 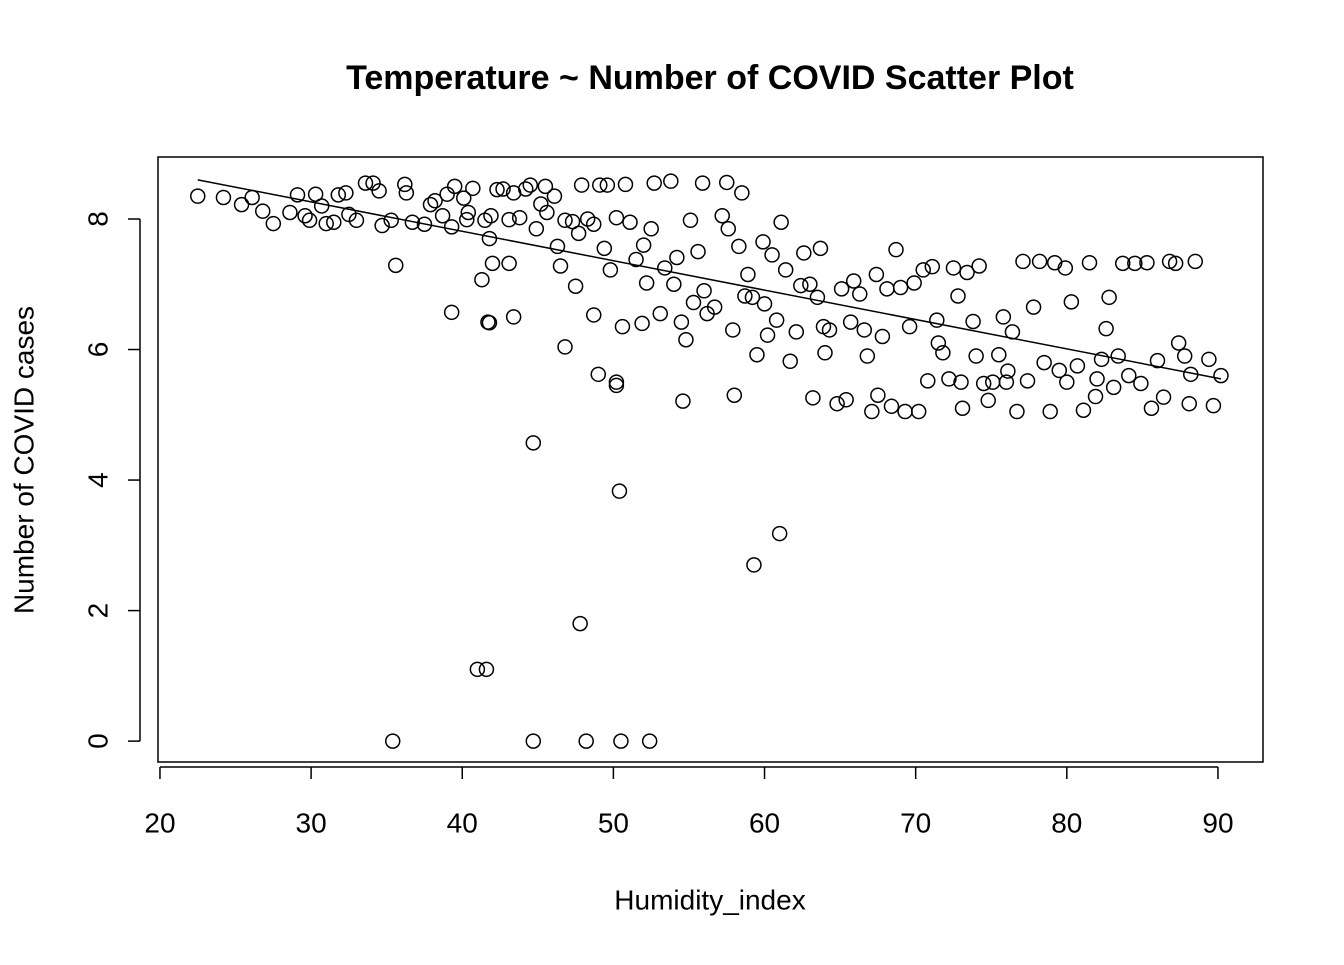 I want to click on y-tick-label: 4, so click(x=97, y=480).